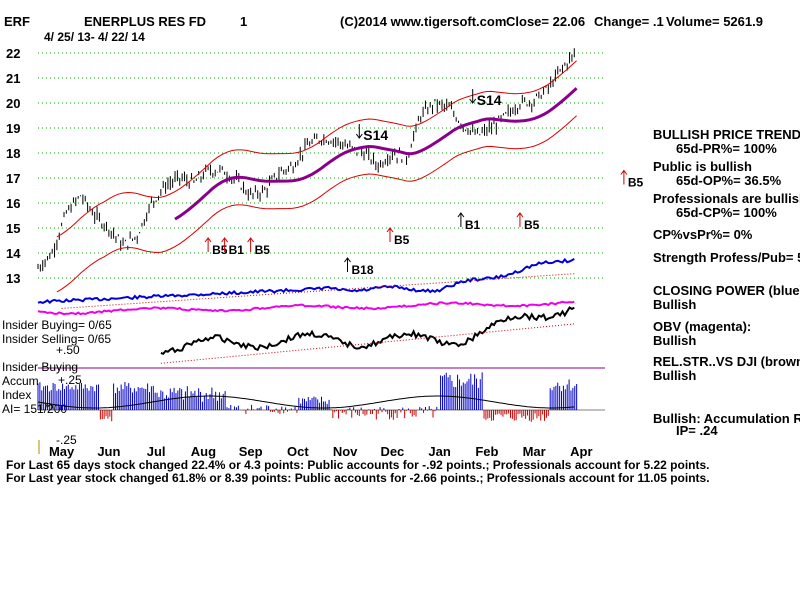 The width and height of the screenshot is (800, 600). I want to click on x-tick-label: Sep, so click(251, 451).